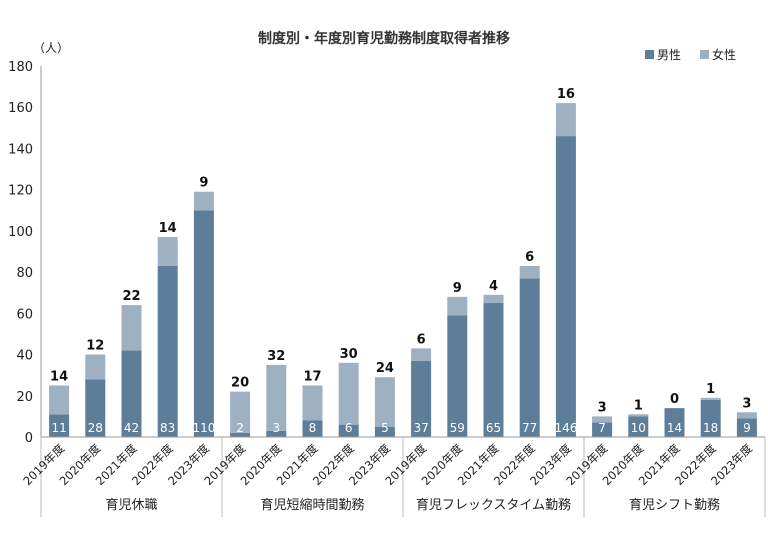  What do you see at coordinates (240, 383) in the screenshot?
I see `data-label-female: 20` at bounding box center [240, 383].